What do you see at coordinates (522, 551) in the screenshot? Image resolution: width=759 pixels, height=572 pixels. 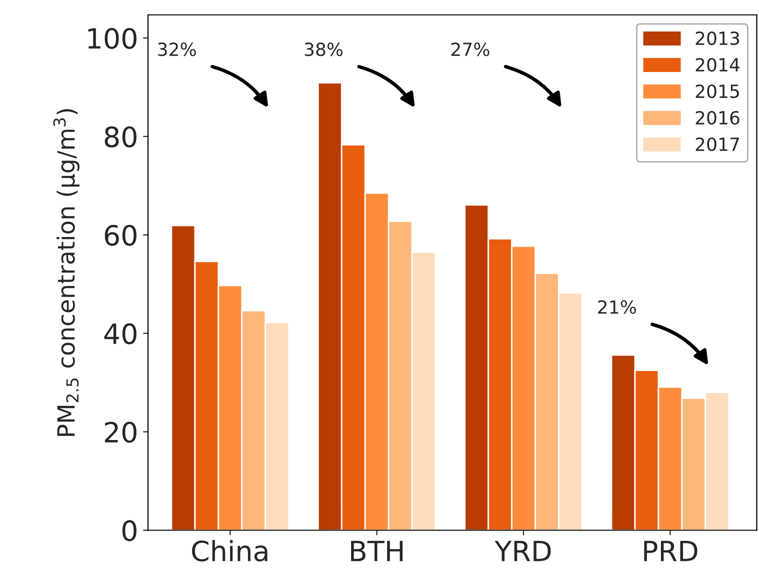 I see `x-tick-label: YRD` at bounding box center [522, 551].